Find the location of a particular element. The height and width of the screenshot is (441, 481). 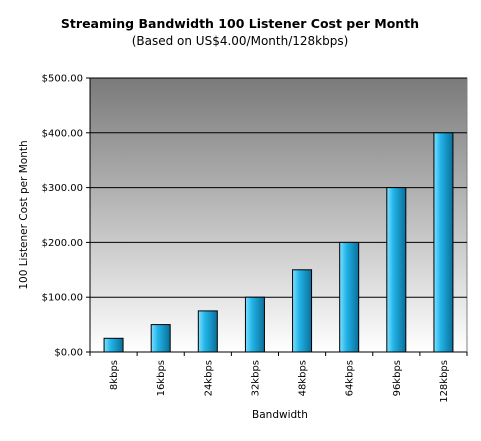

bar-96kbps is located at coordinates (396, 270).